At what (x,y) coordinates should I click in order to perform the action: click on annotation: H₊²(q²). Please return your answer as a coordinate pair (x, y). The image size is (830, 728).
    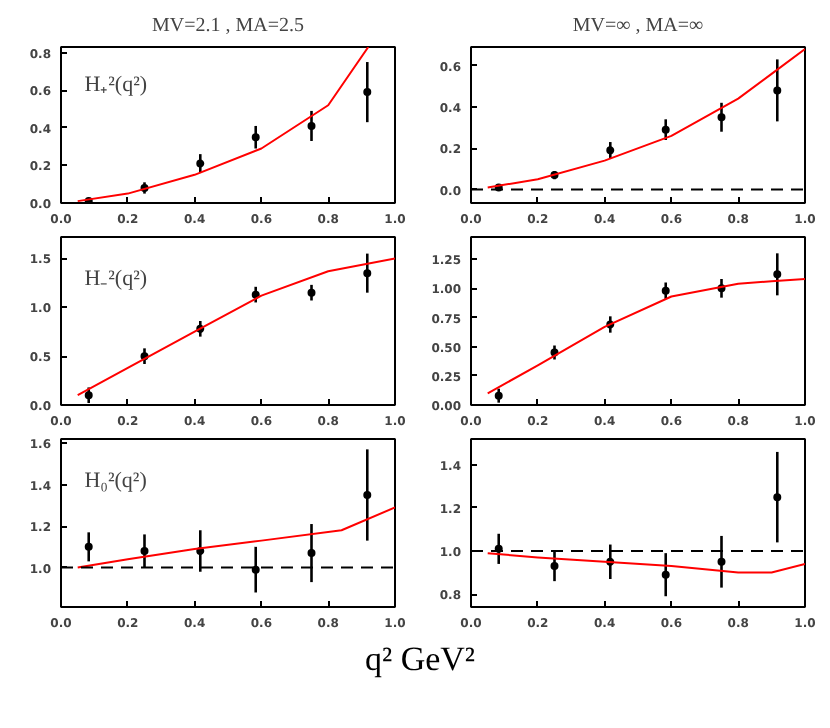
    Looking at the image, I should click on (116, 84).